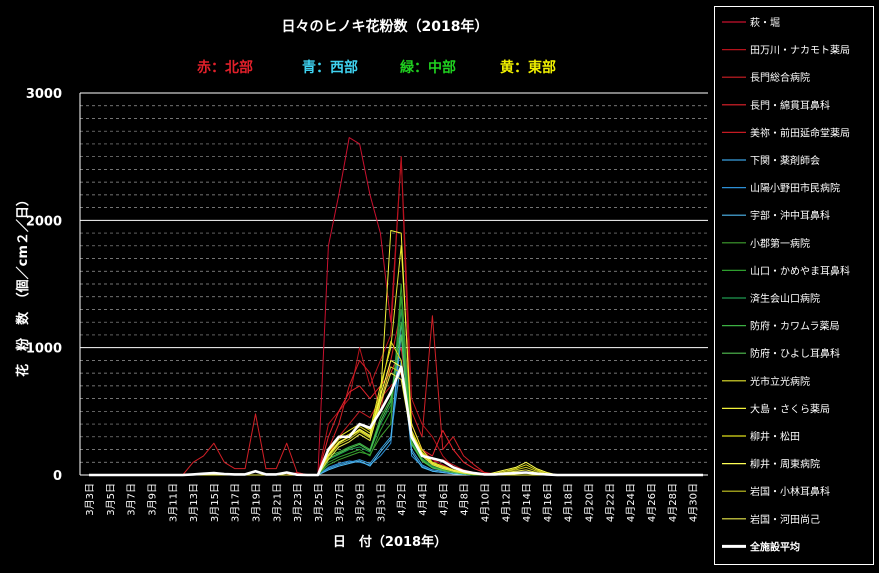  I want to click on x-tick-label: 3月31日, so click(381, 502).